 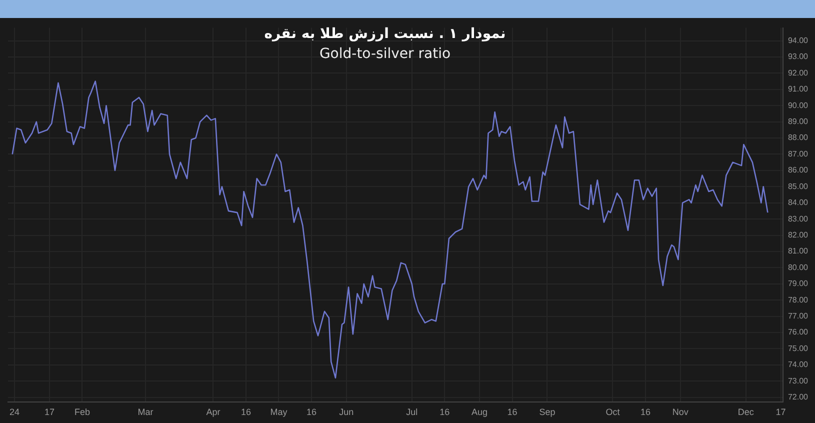 I want to click on y-tick-label: 77.00, so click(x=798, y=316).